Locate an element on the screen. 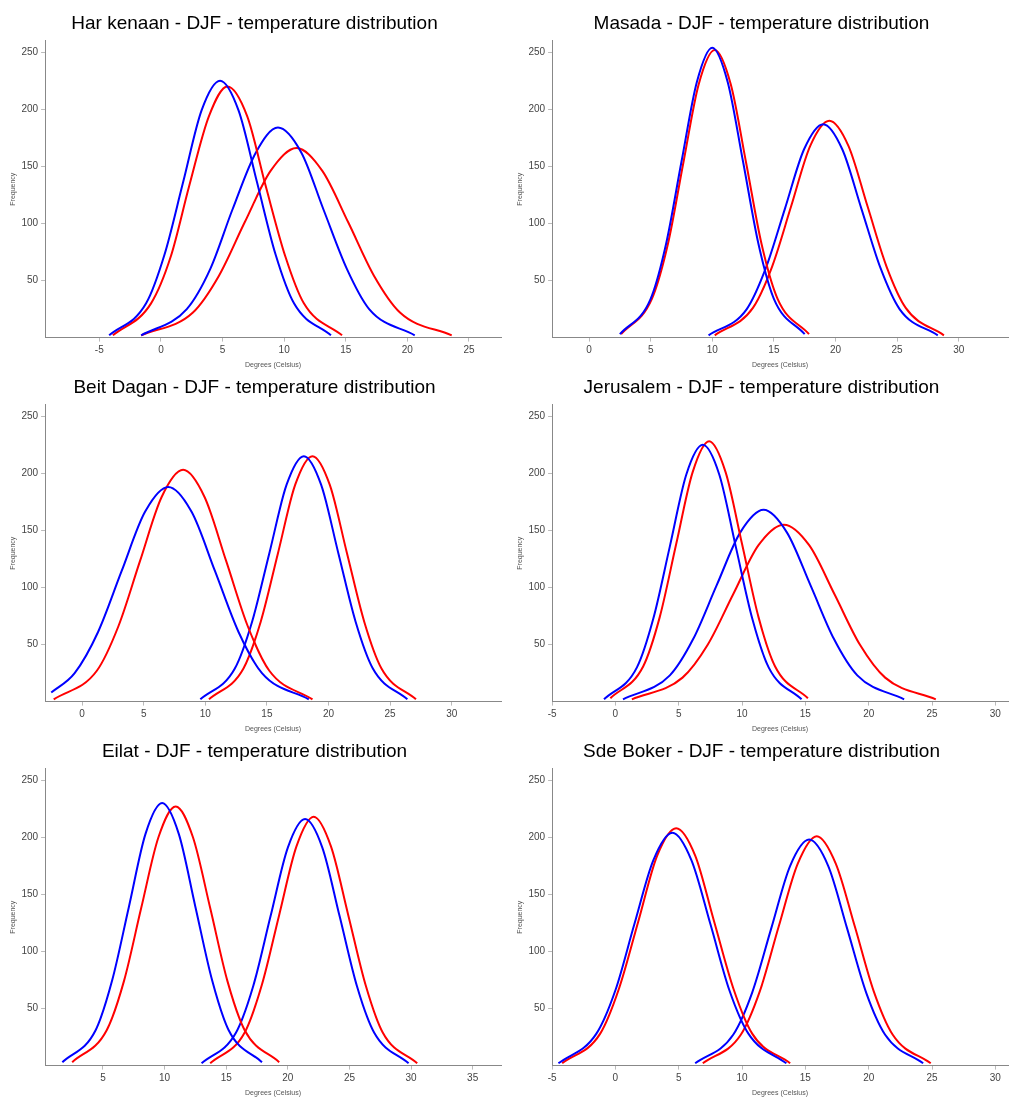 The width and height of the screenshot is (1028, 1108). chart-title: Masada - DJF - temperature distribution is located at coordinates (761, 22).